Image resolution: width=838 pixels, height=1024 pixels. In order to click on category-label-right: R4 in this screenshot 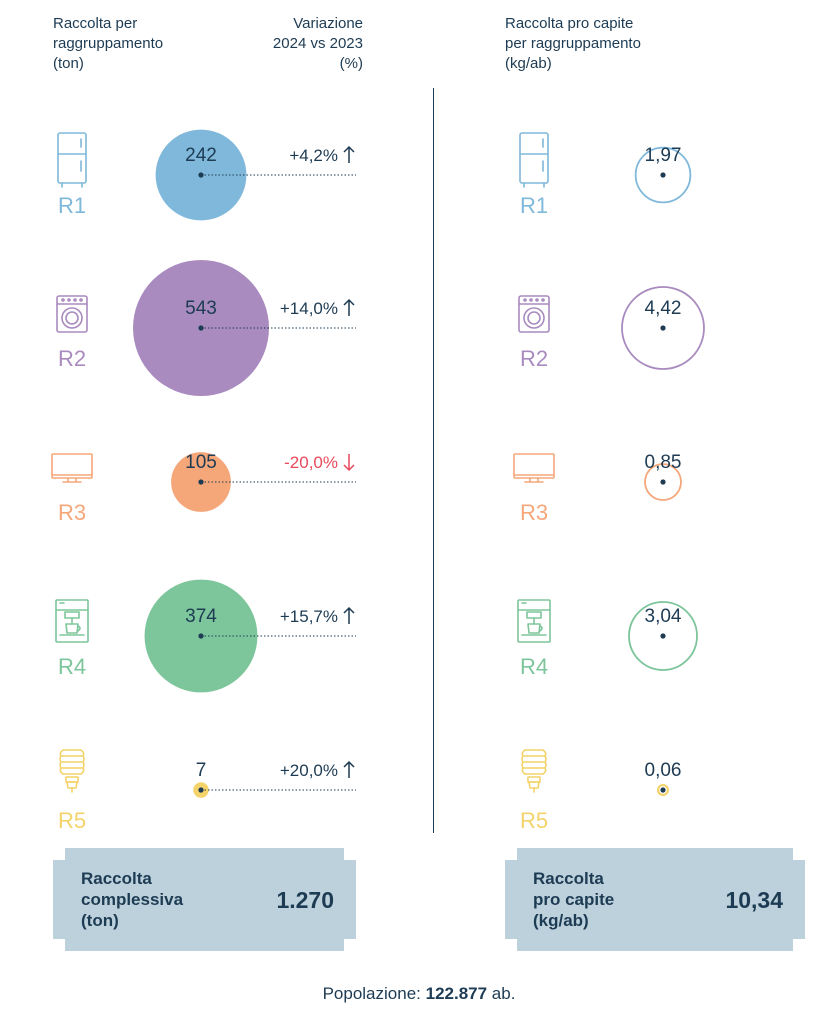, I will do `click(534, 666)`.